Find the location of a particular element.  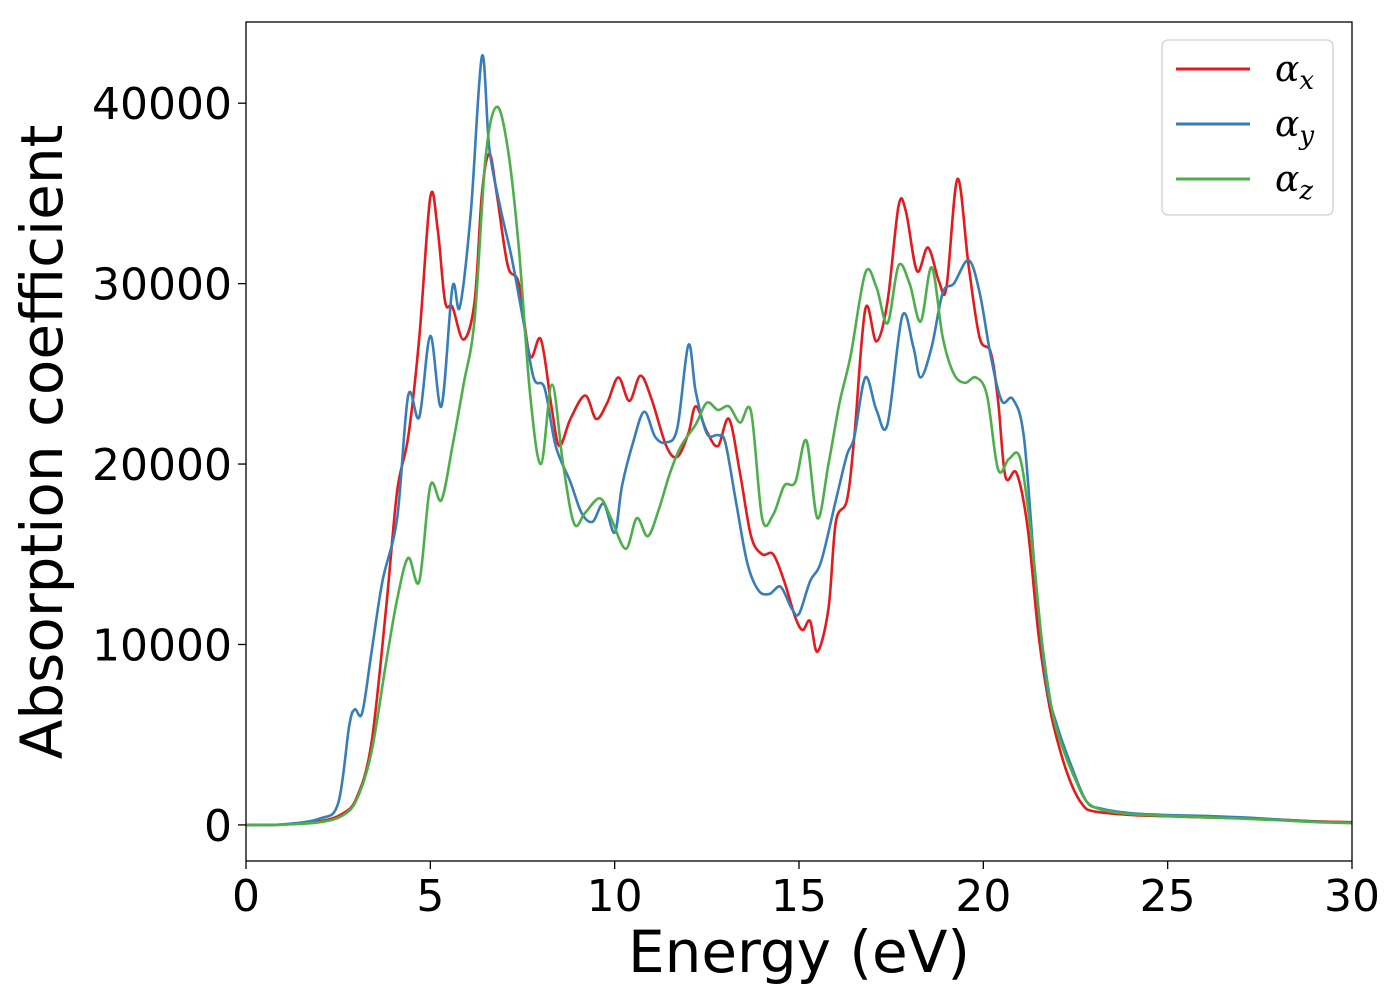

x-tick-label: 25 is located at coordinates (1168, 896).